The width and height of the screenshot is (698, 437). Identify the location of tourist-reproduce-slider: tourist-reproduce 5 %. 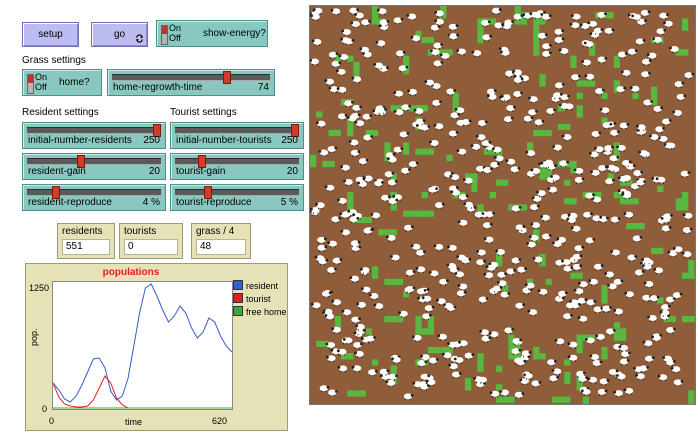
(237, 197).